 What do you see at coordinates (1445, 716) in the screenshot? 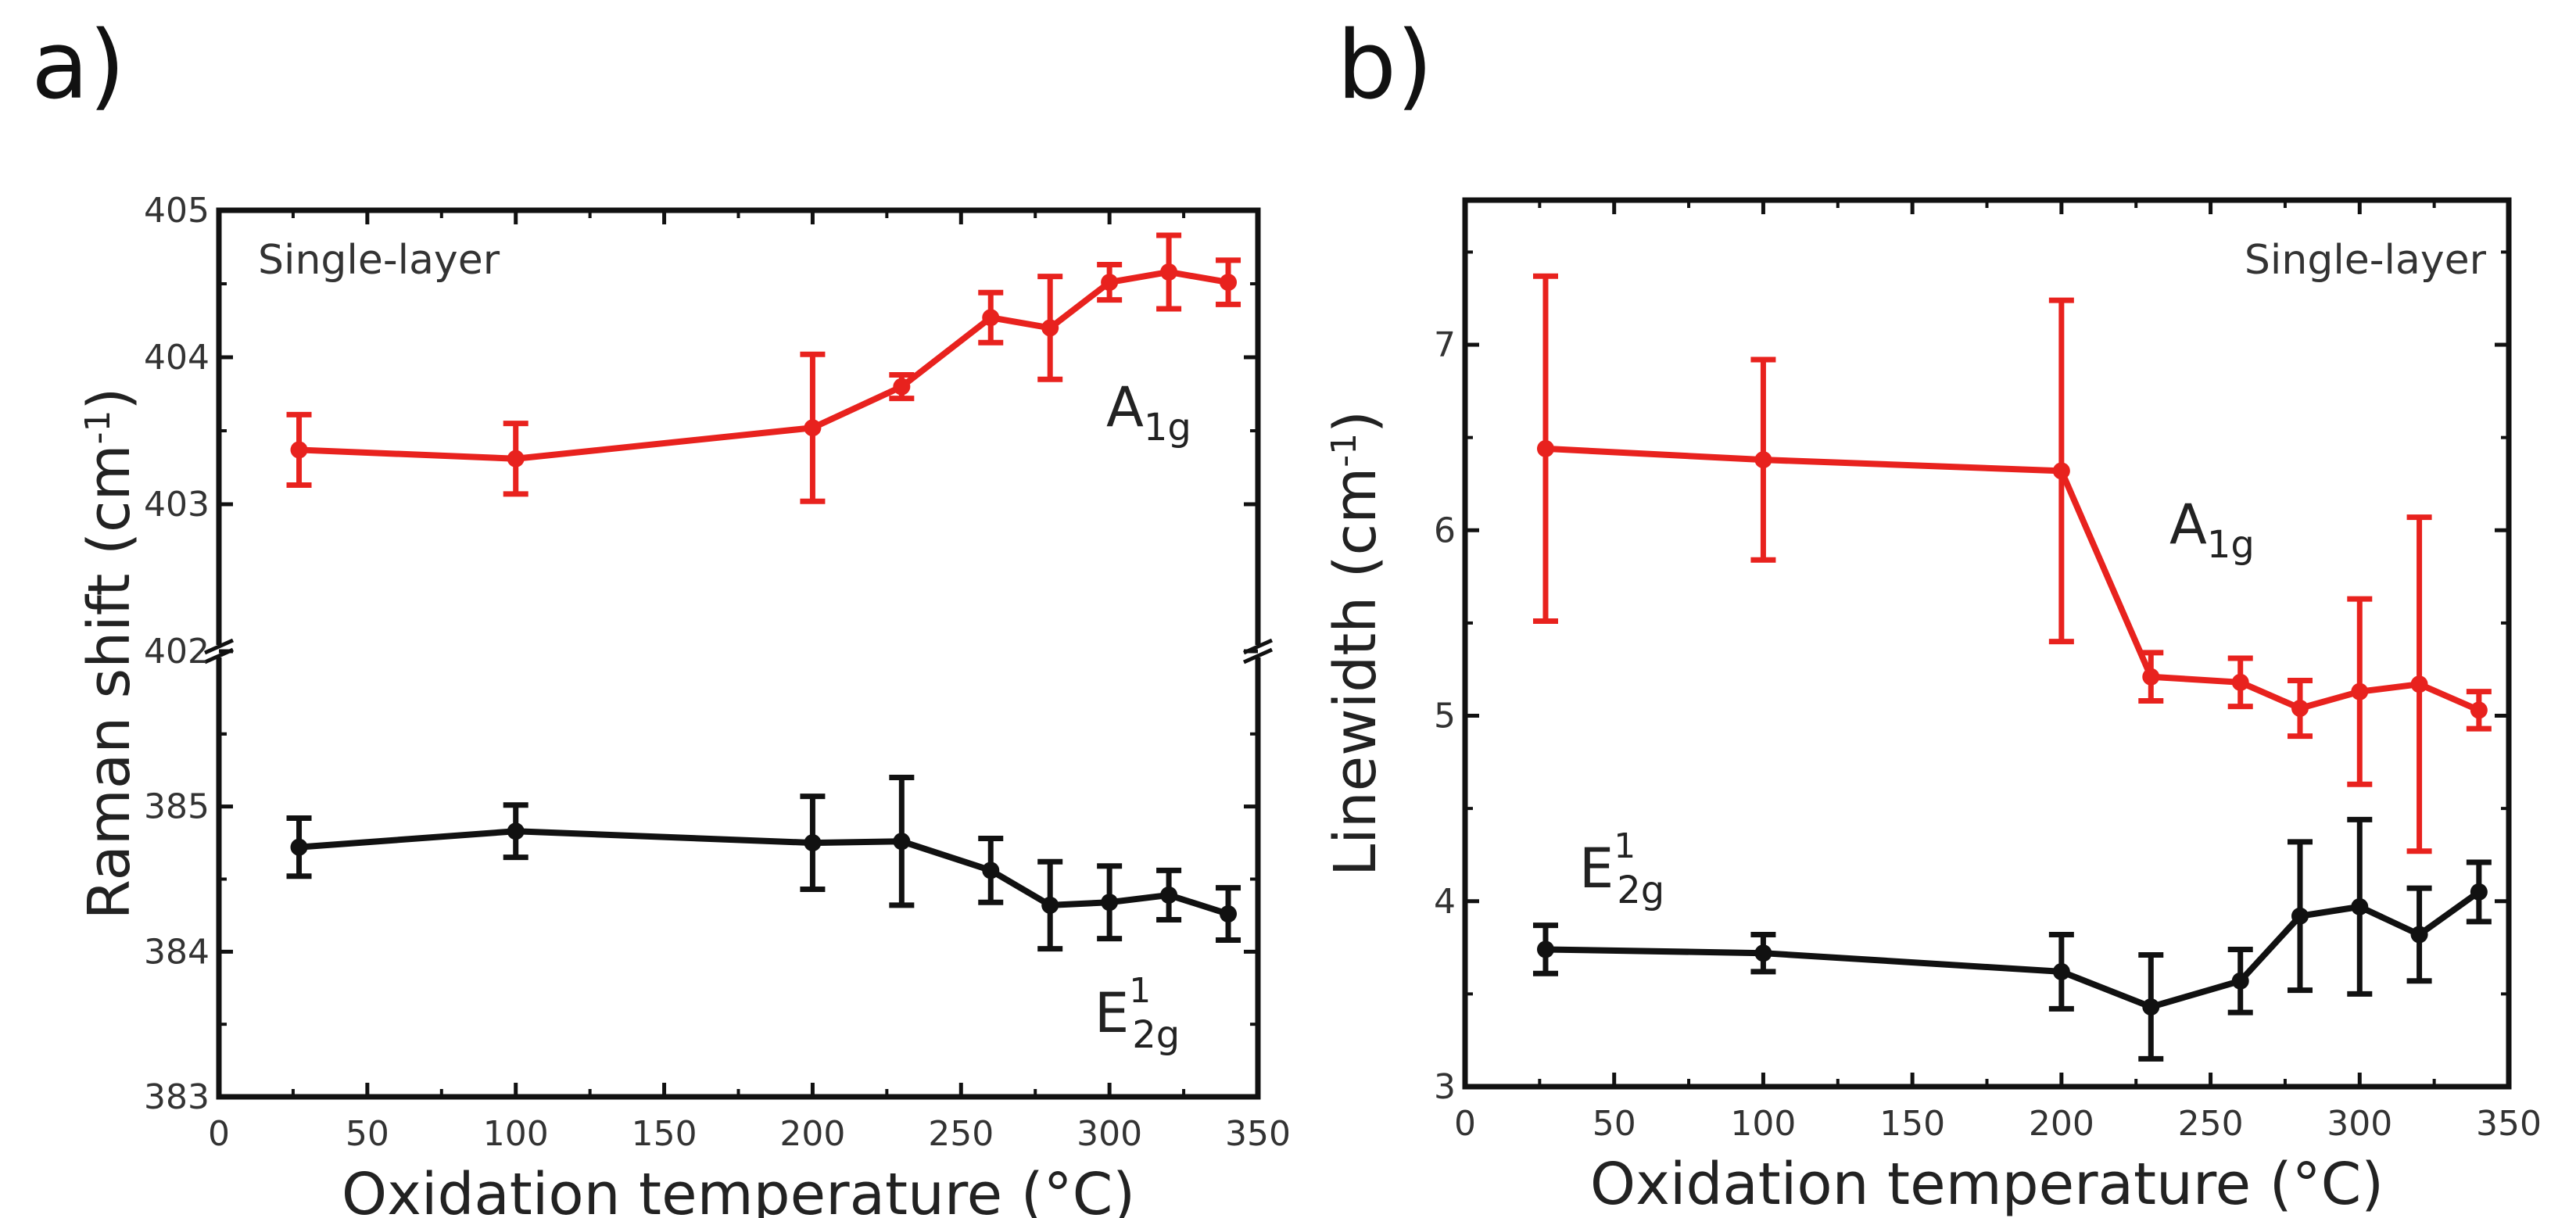
I see `y-tick-label: 5` at bounding box center [1445, 716].